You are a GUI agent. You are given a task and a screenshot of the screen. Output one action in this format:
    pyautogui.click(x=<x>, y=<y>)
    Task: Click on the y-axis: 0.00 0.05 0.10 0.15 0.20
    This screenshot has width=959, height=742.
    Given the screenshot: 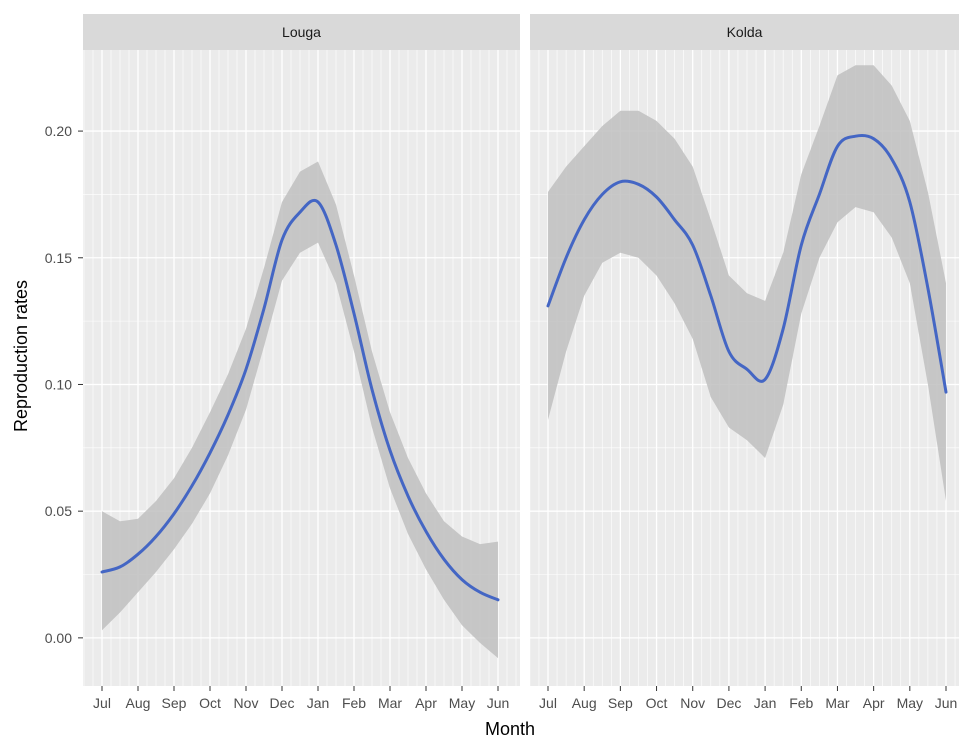 What is the action you would take?
    pyautogui.click(x=64, y=384)
    